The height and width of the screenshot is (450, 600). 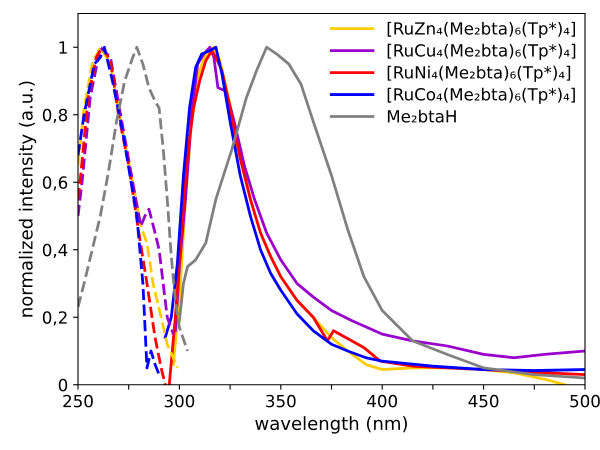 I want to click on x-axis-title: wavelength (nm), so click(x=331, y=425).